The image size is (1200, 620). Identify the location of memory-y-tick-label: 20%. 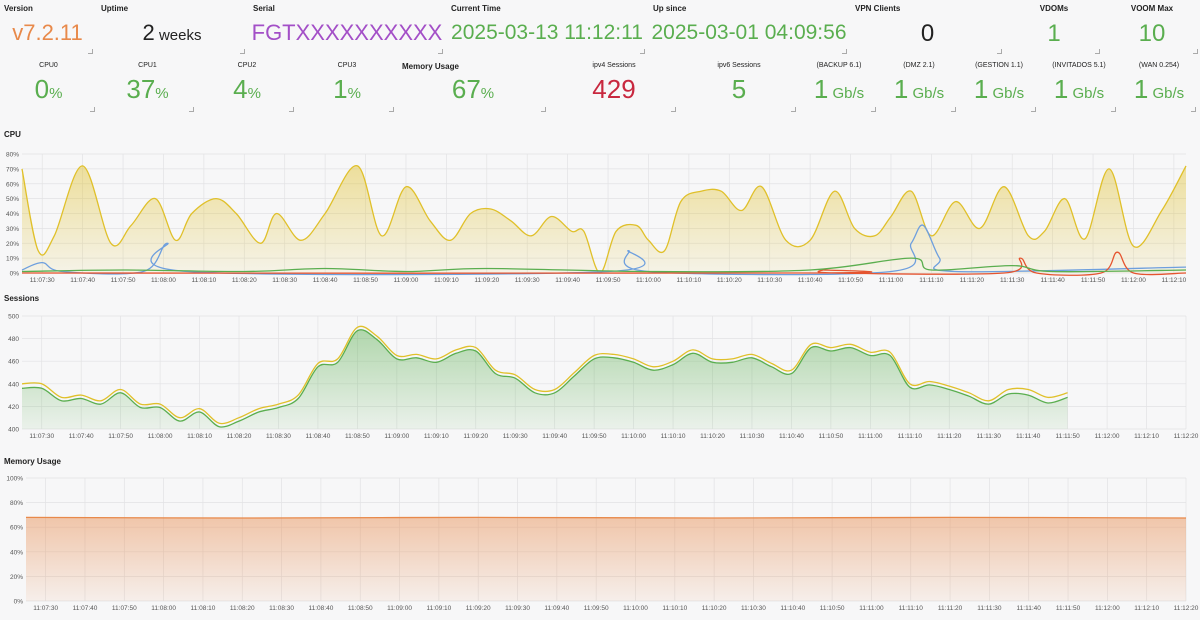
(16, 577).